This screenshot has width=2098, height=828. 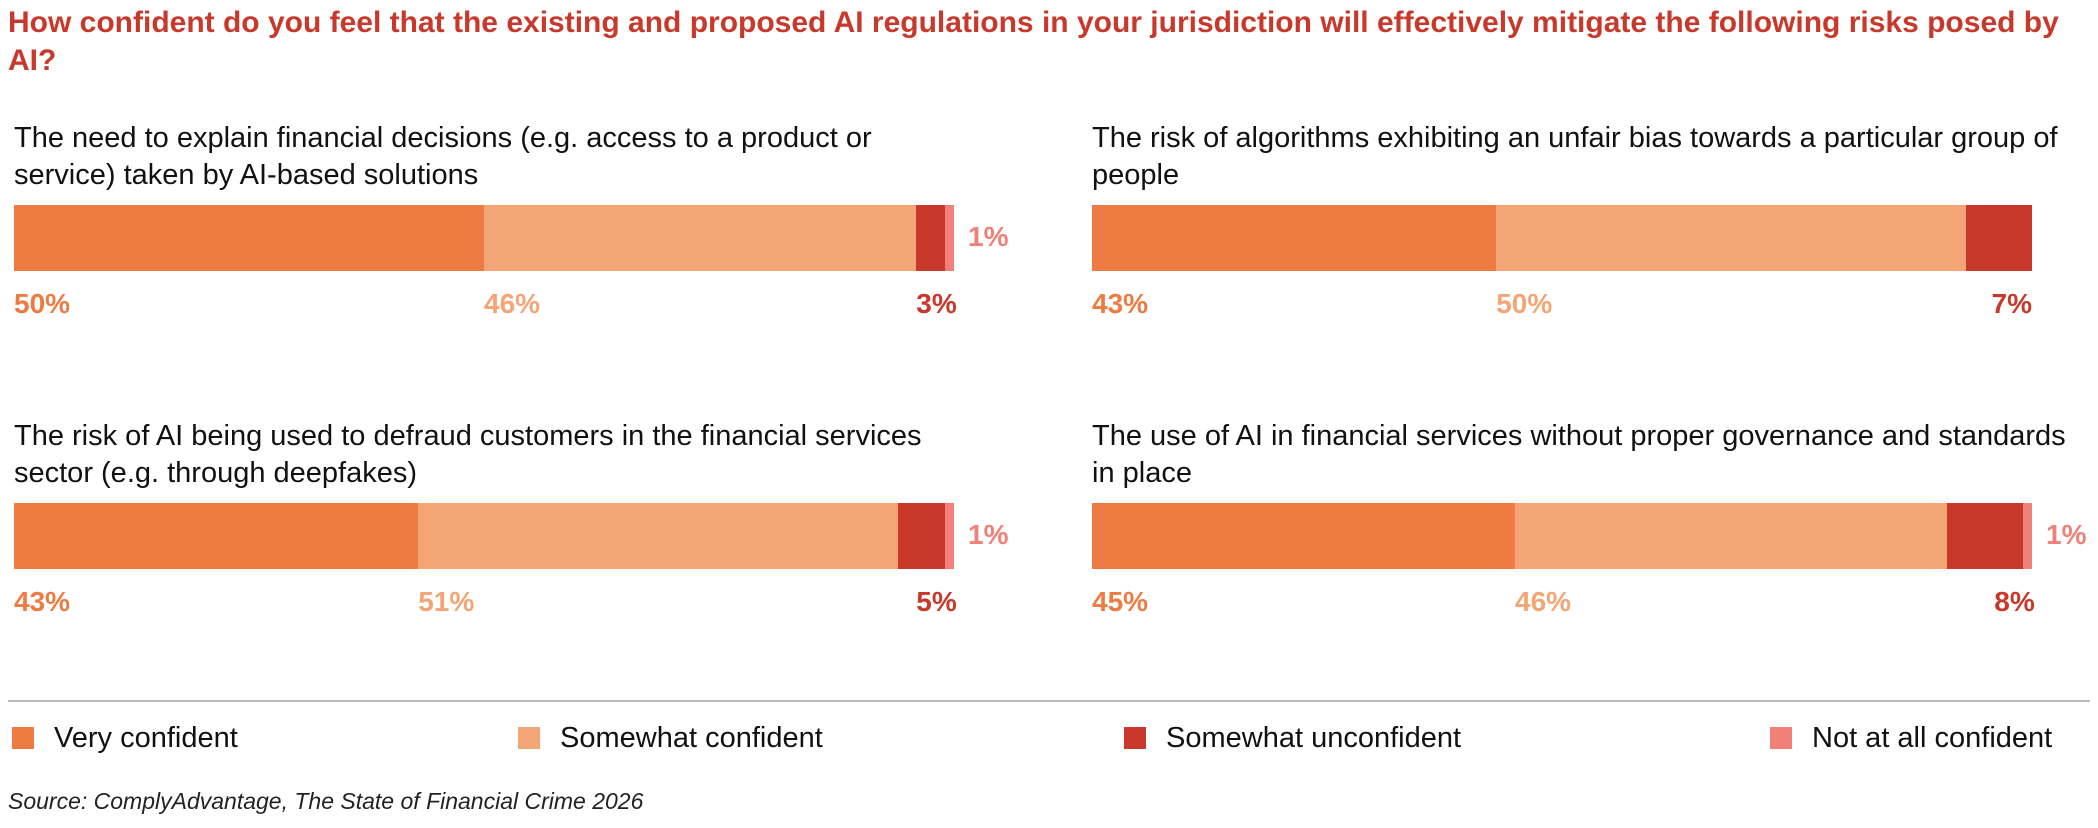 I want to click on legend-label: Somewhat confident, so click(x=691, y=737).